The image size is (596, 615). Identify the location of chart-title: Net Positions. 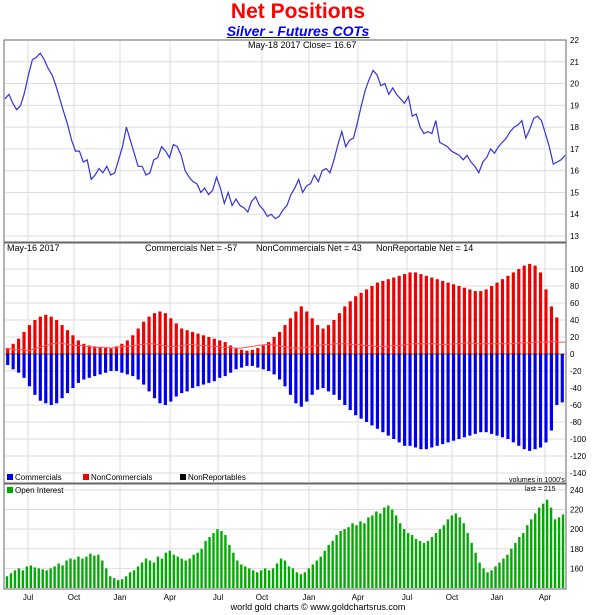
(298, 11).